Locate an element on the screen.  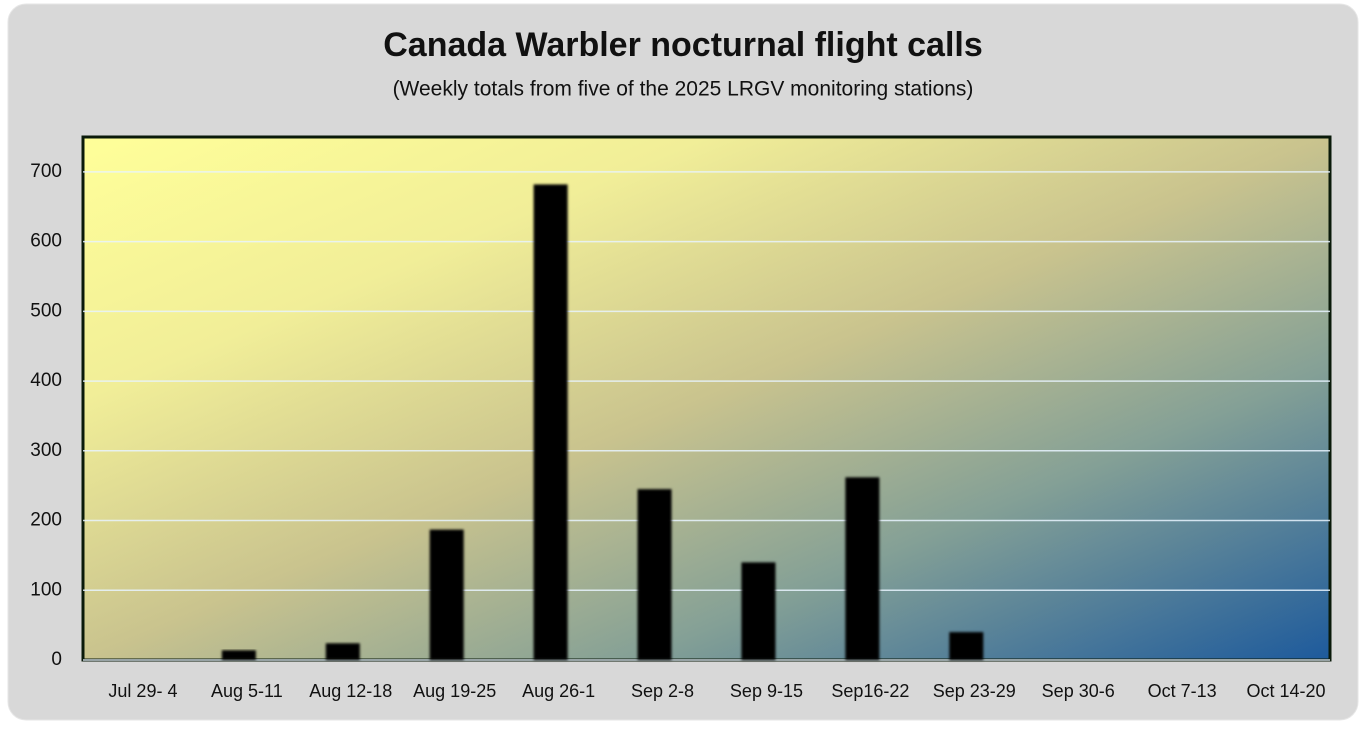
y-tick-label: 100 is located at coordinates (46, 589).